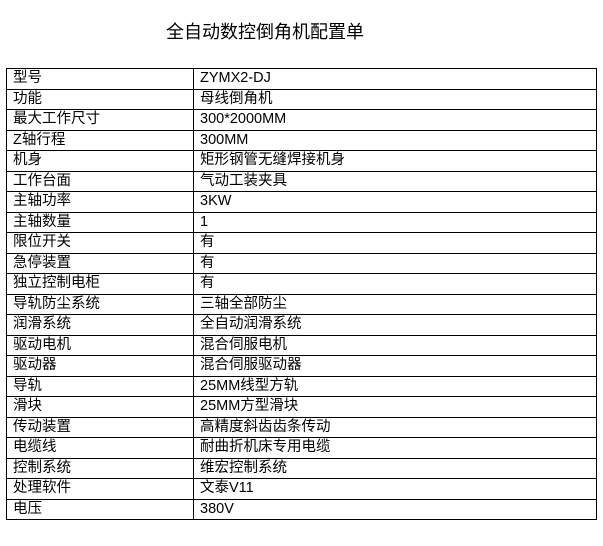 This screenshot has width=603, height=546. Describe the element at coordinates (395, 99) in the screenshot. I see `spec-value: 母线倒角机` at that location.